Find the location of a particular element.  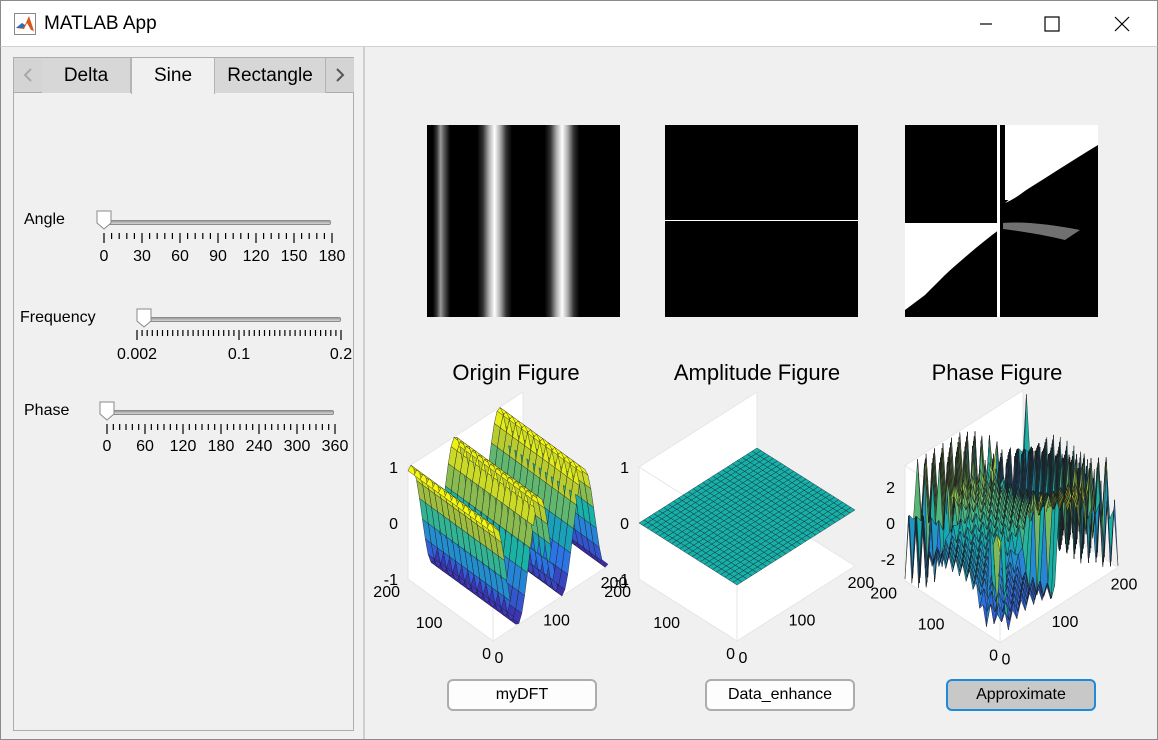

matlab-logo-icon is located at coordinates (25, 24).